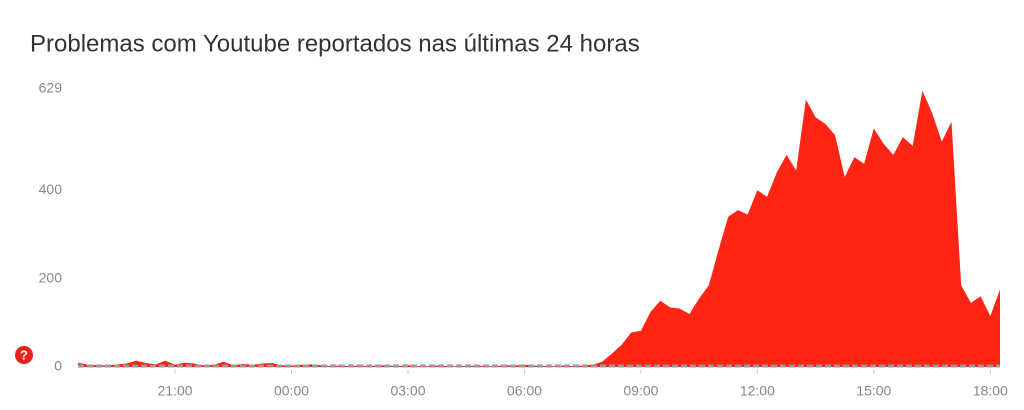 The width and height of the screenshot is (1024, 410). What do you see at coordinates (51, 88) in the screenshot?
I see `y-tick-label: 629` at bounding box center [51, 88].